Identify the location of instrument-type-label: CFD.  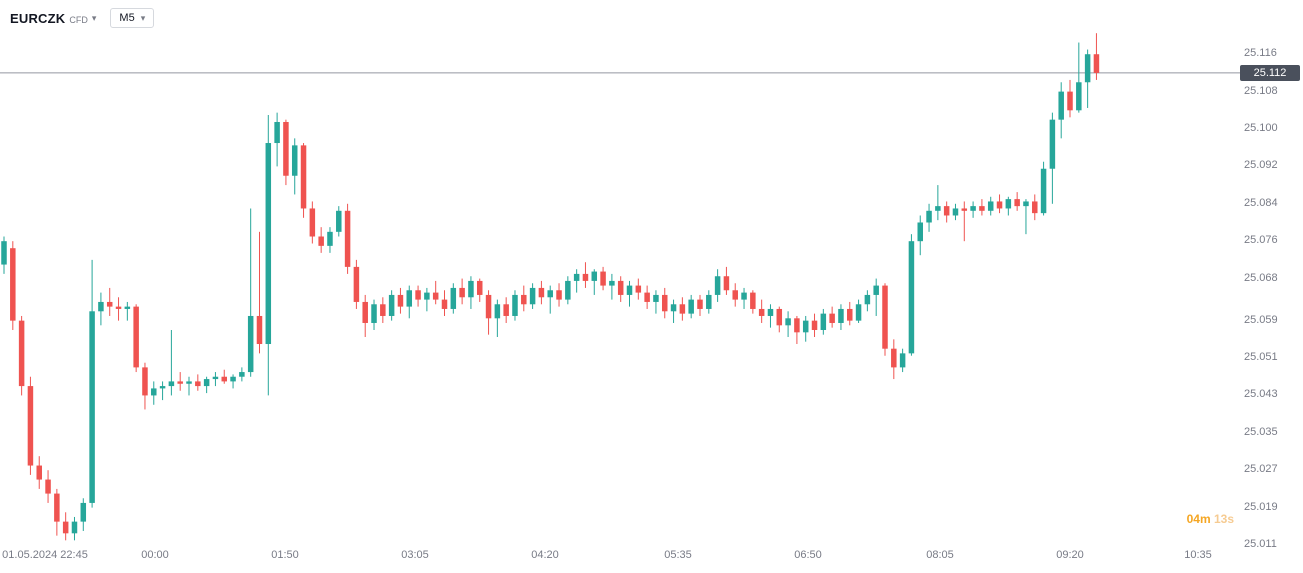
(78, 19).